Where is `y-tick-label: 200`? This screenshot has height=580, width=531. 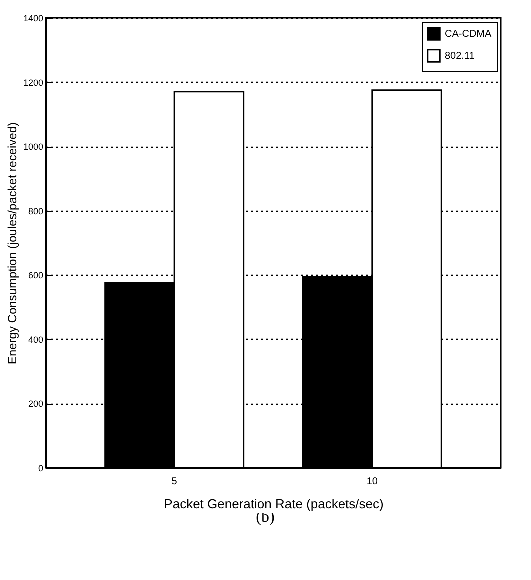 y-tick-label: 200 is located at coordinates (36, 404).